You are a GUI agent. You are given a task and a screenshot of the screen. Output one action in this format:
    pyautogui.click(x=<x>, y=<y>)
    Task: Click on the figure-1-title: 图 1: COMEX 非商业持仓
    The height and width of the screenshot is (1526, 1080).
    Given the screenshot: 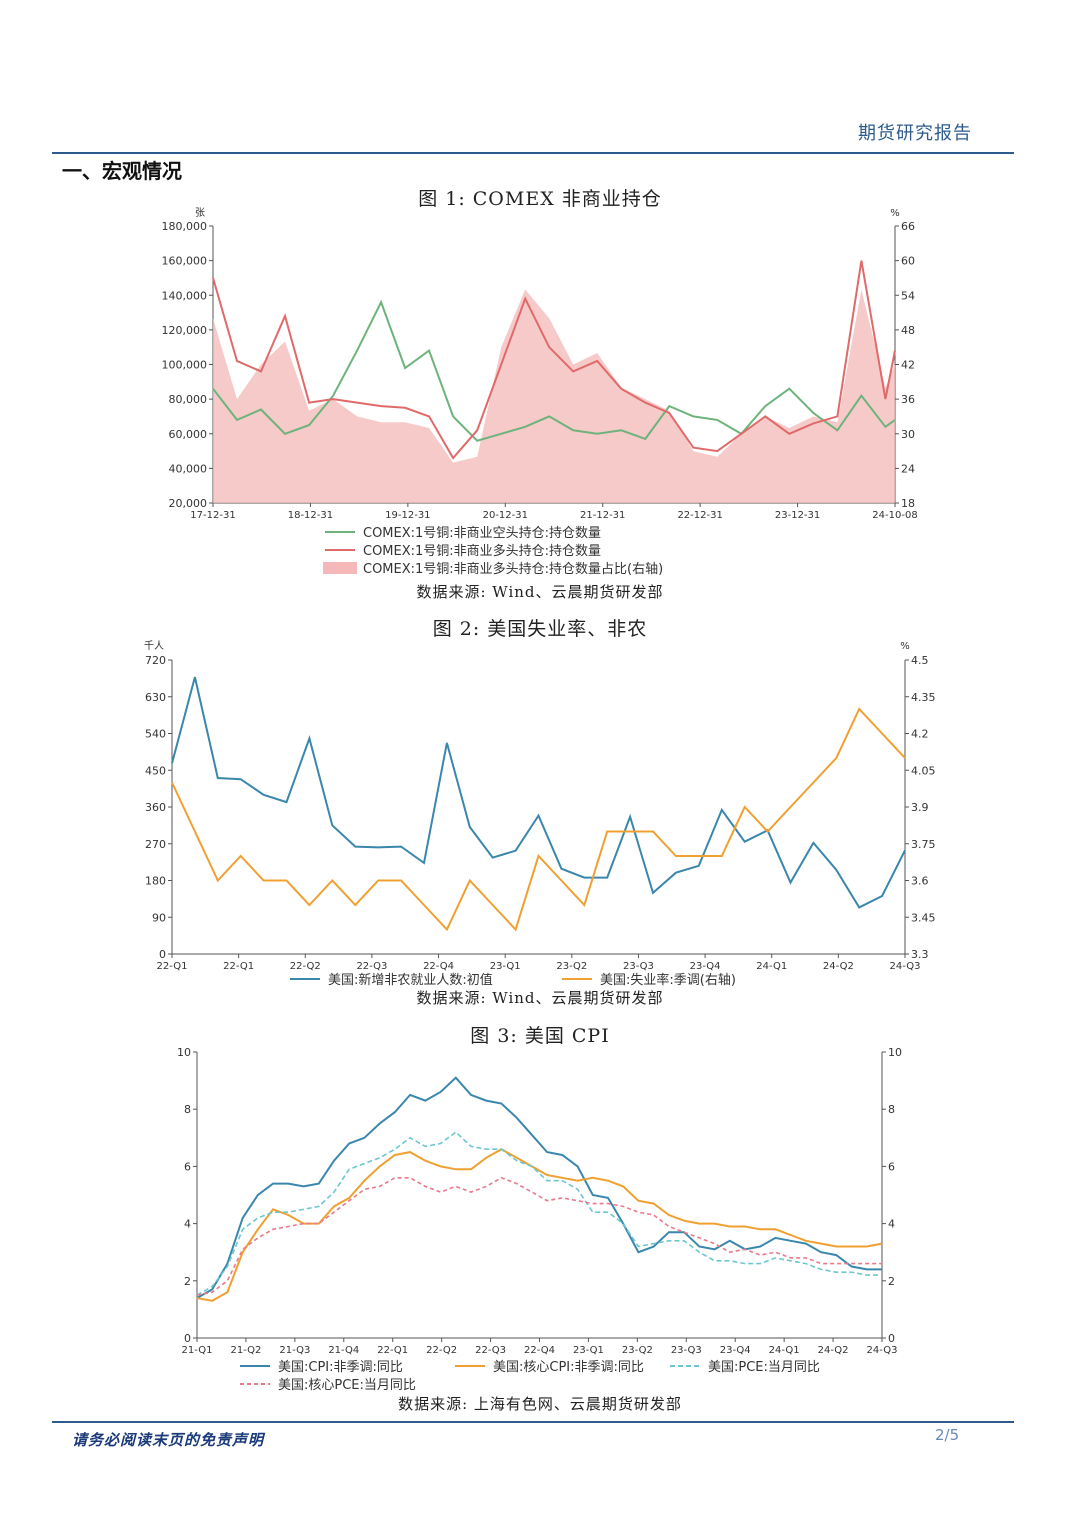 What is the action you would take?
    pyautogui.click(x=540, y=199)
    